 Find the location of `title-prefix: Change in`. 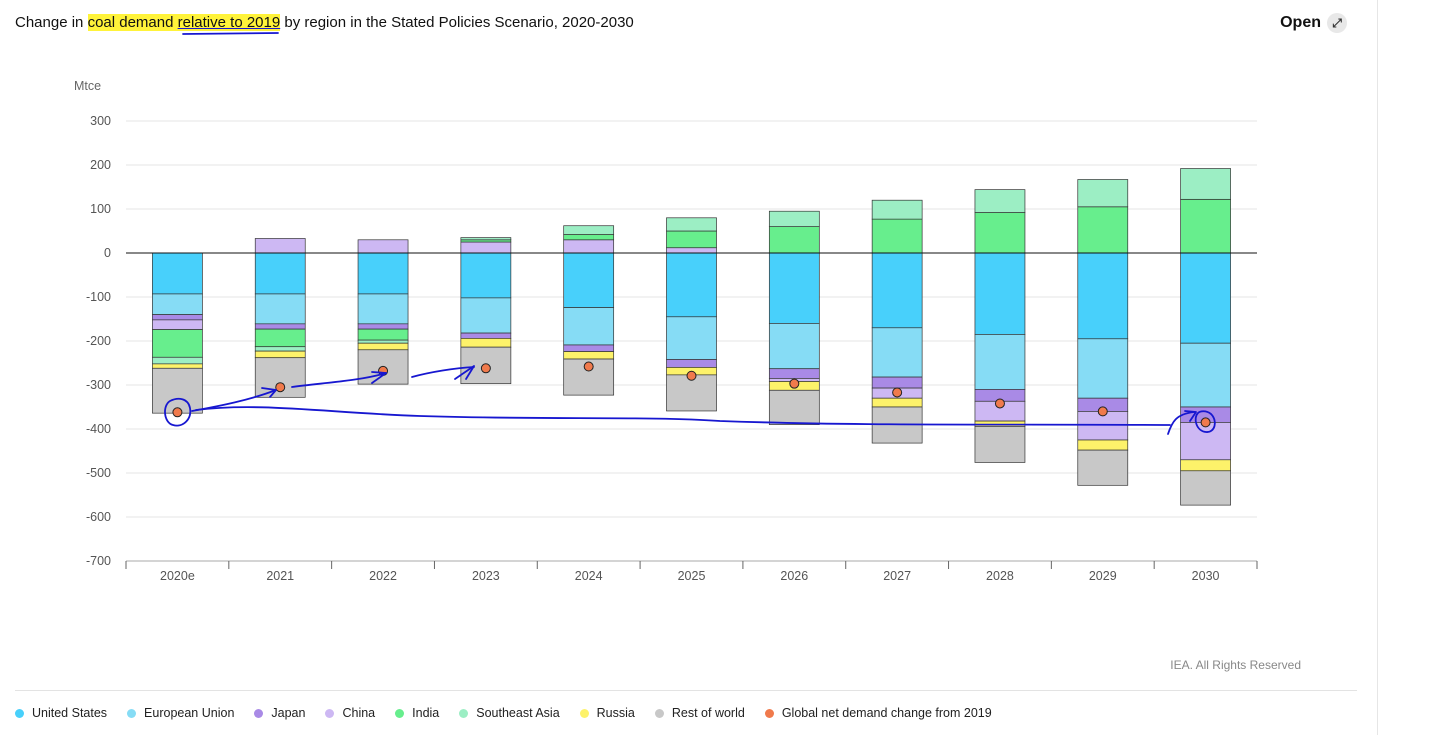

title-prefix: Change in is located at coordinates (51, 22).